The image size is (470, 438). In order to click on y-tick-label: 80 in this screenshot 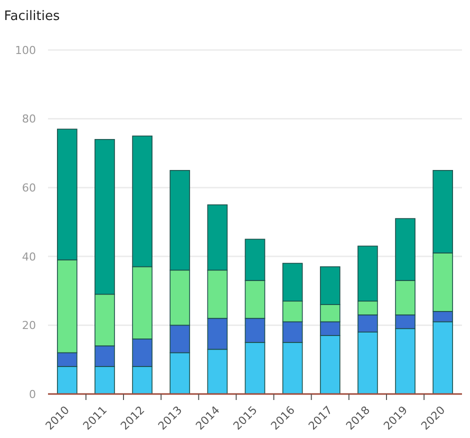, I will do `click(29, 119)`.